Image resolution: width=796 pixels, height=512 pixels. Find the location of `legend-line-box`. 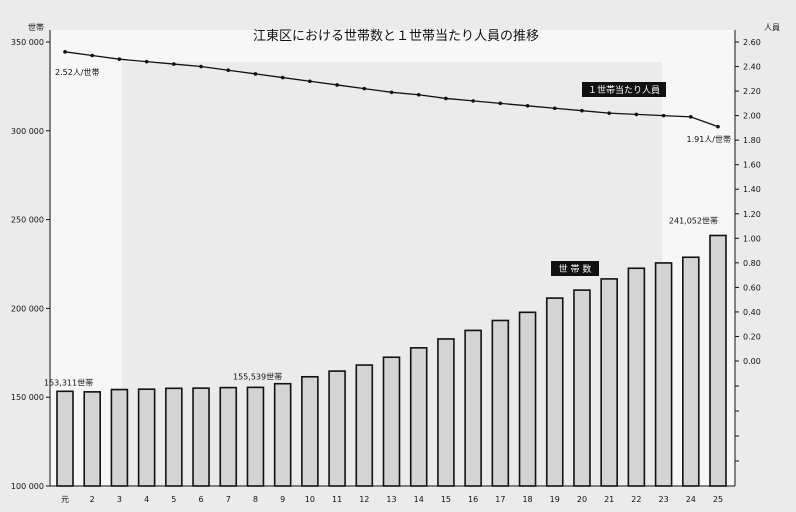

legend-line-box is located at coordinates (624, 89).